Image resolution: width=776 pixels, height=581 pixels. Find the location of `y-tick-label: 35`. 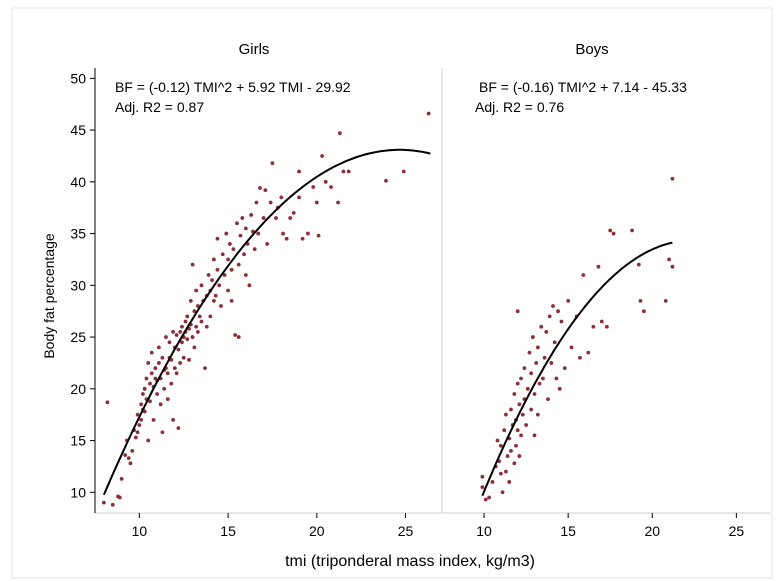

y-tick-label: 35 is located at coordinates (78, 234).